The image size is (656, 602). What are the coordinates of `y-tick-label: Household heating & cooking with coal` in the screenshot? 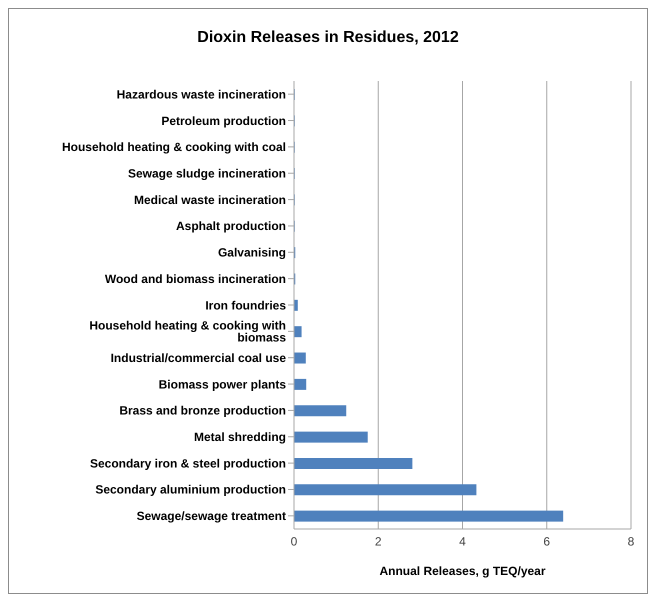 It's located at (174, 147).